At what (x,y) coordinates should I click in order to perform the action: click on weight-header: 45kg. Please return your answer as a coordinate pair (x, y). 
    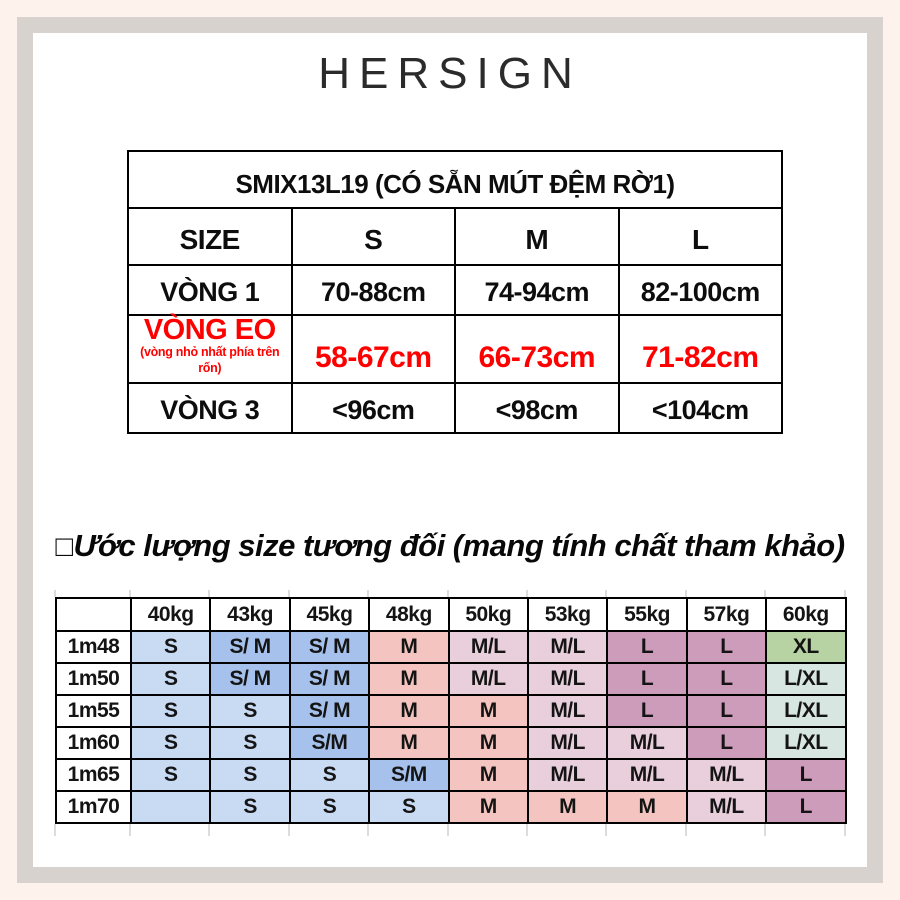
    Looking at the image, I should click on (329, 614).